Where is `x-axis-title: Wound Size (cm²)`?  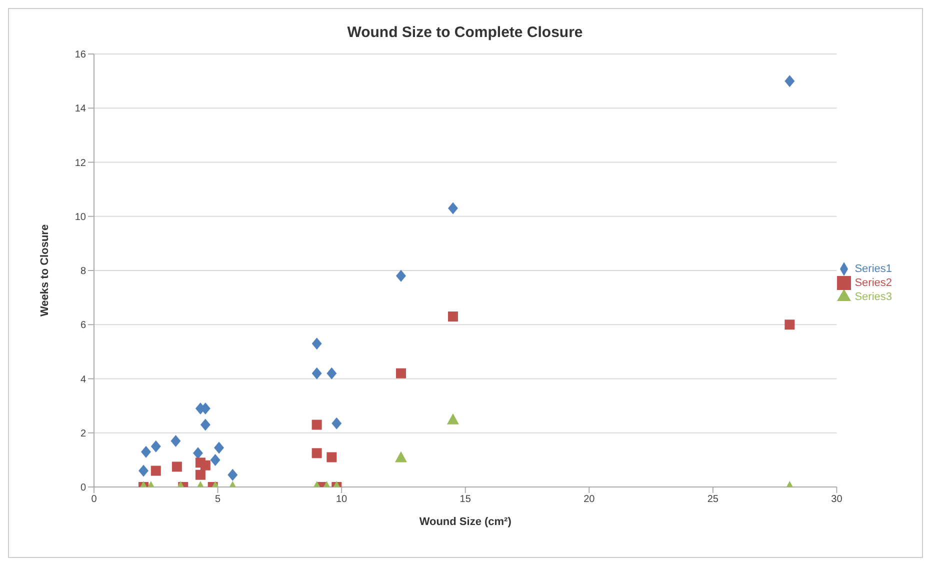 x-axis-title: Wound Size (cm²) is located at coordinates (465, 522).